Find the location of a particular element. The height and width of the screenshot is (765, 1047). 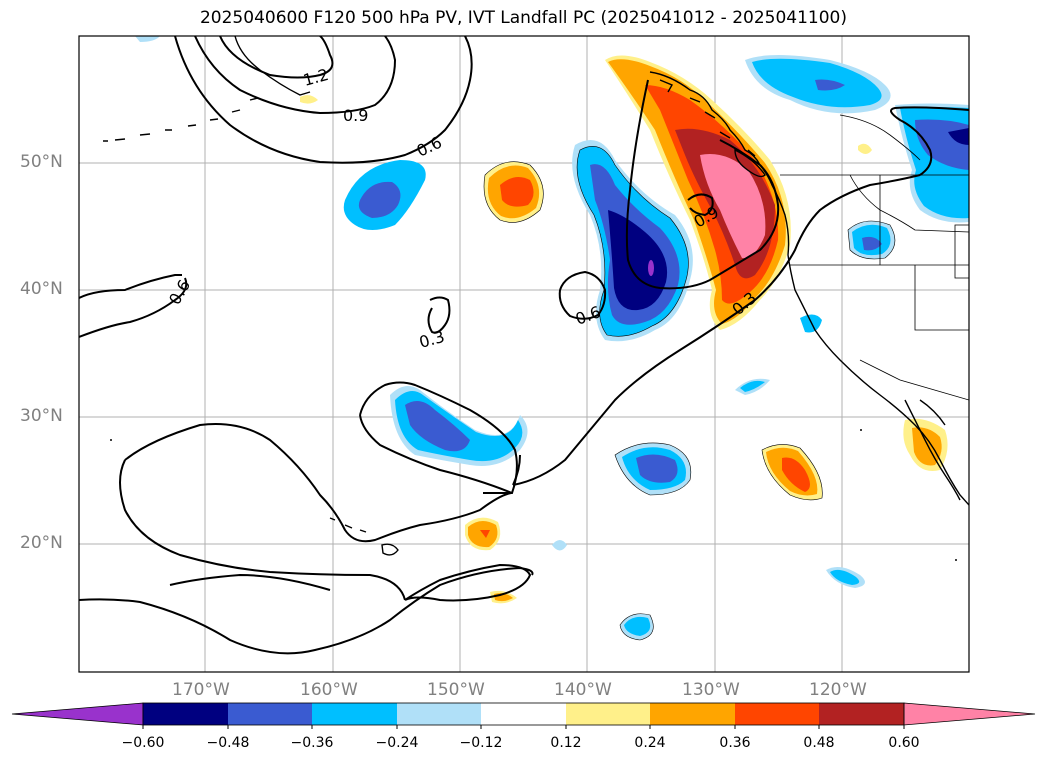

lat-label: 40°N is located at coordinates (41, 289).